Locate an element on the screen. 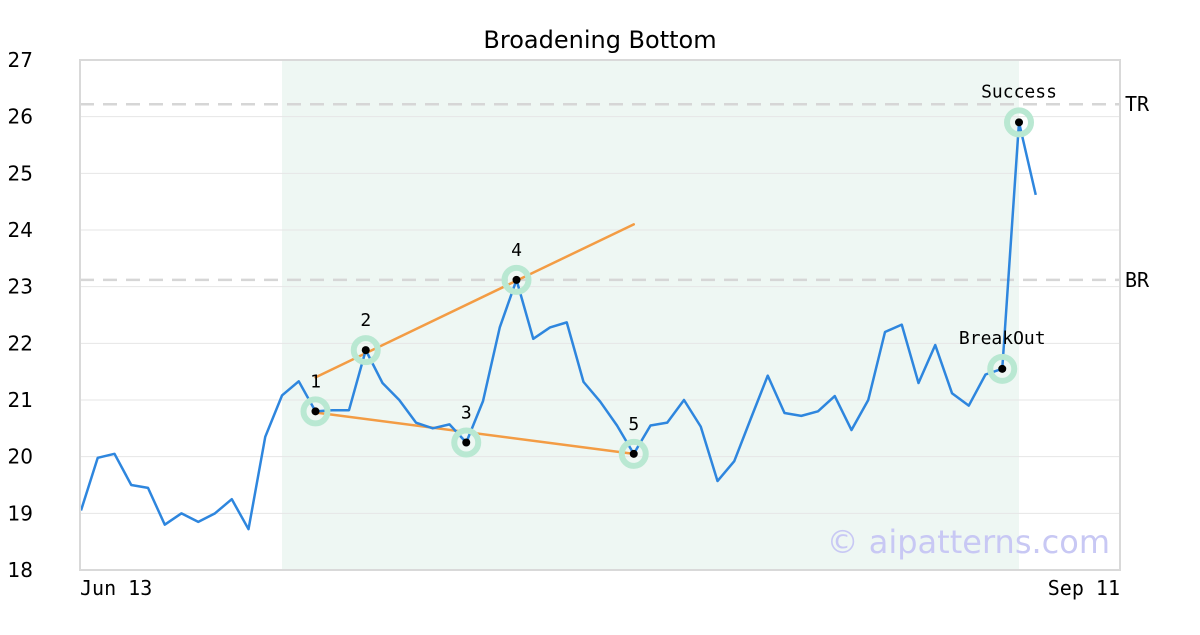 The width and height of the screenshot is (1200, 635). y-tick-label: 24 is located at coordinates (20, 230).